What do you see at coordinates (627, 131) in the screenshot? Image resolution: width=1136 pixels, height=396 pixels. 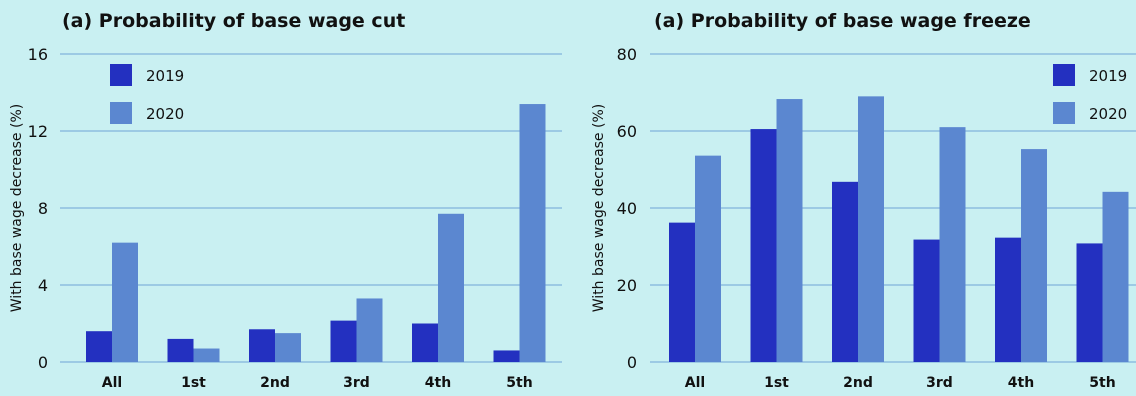 I see `y-tick-label: 60` at bounding box center [627, 131].